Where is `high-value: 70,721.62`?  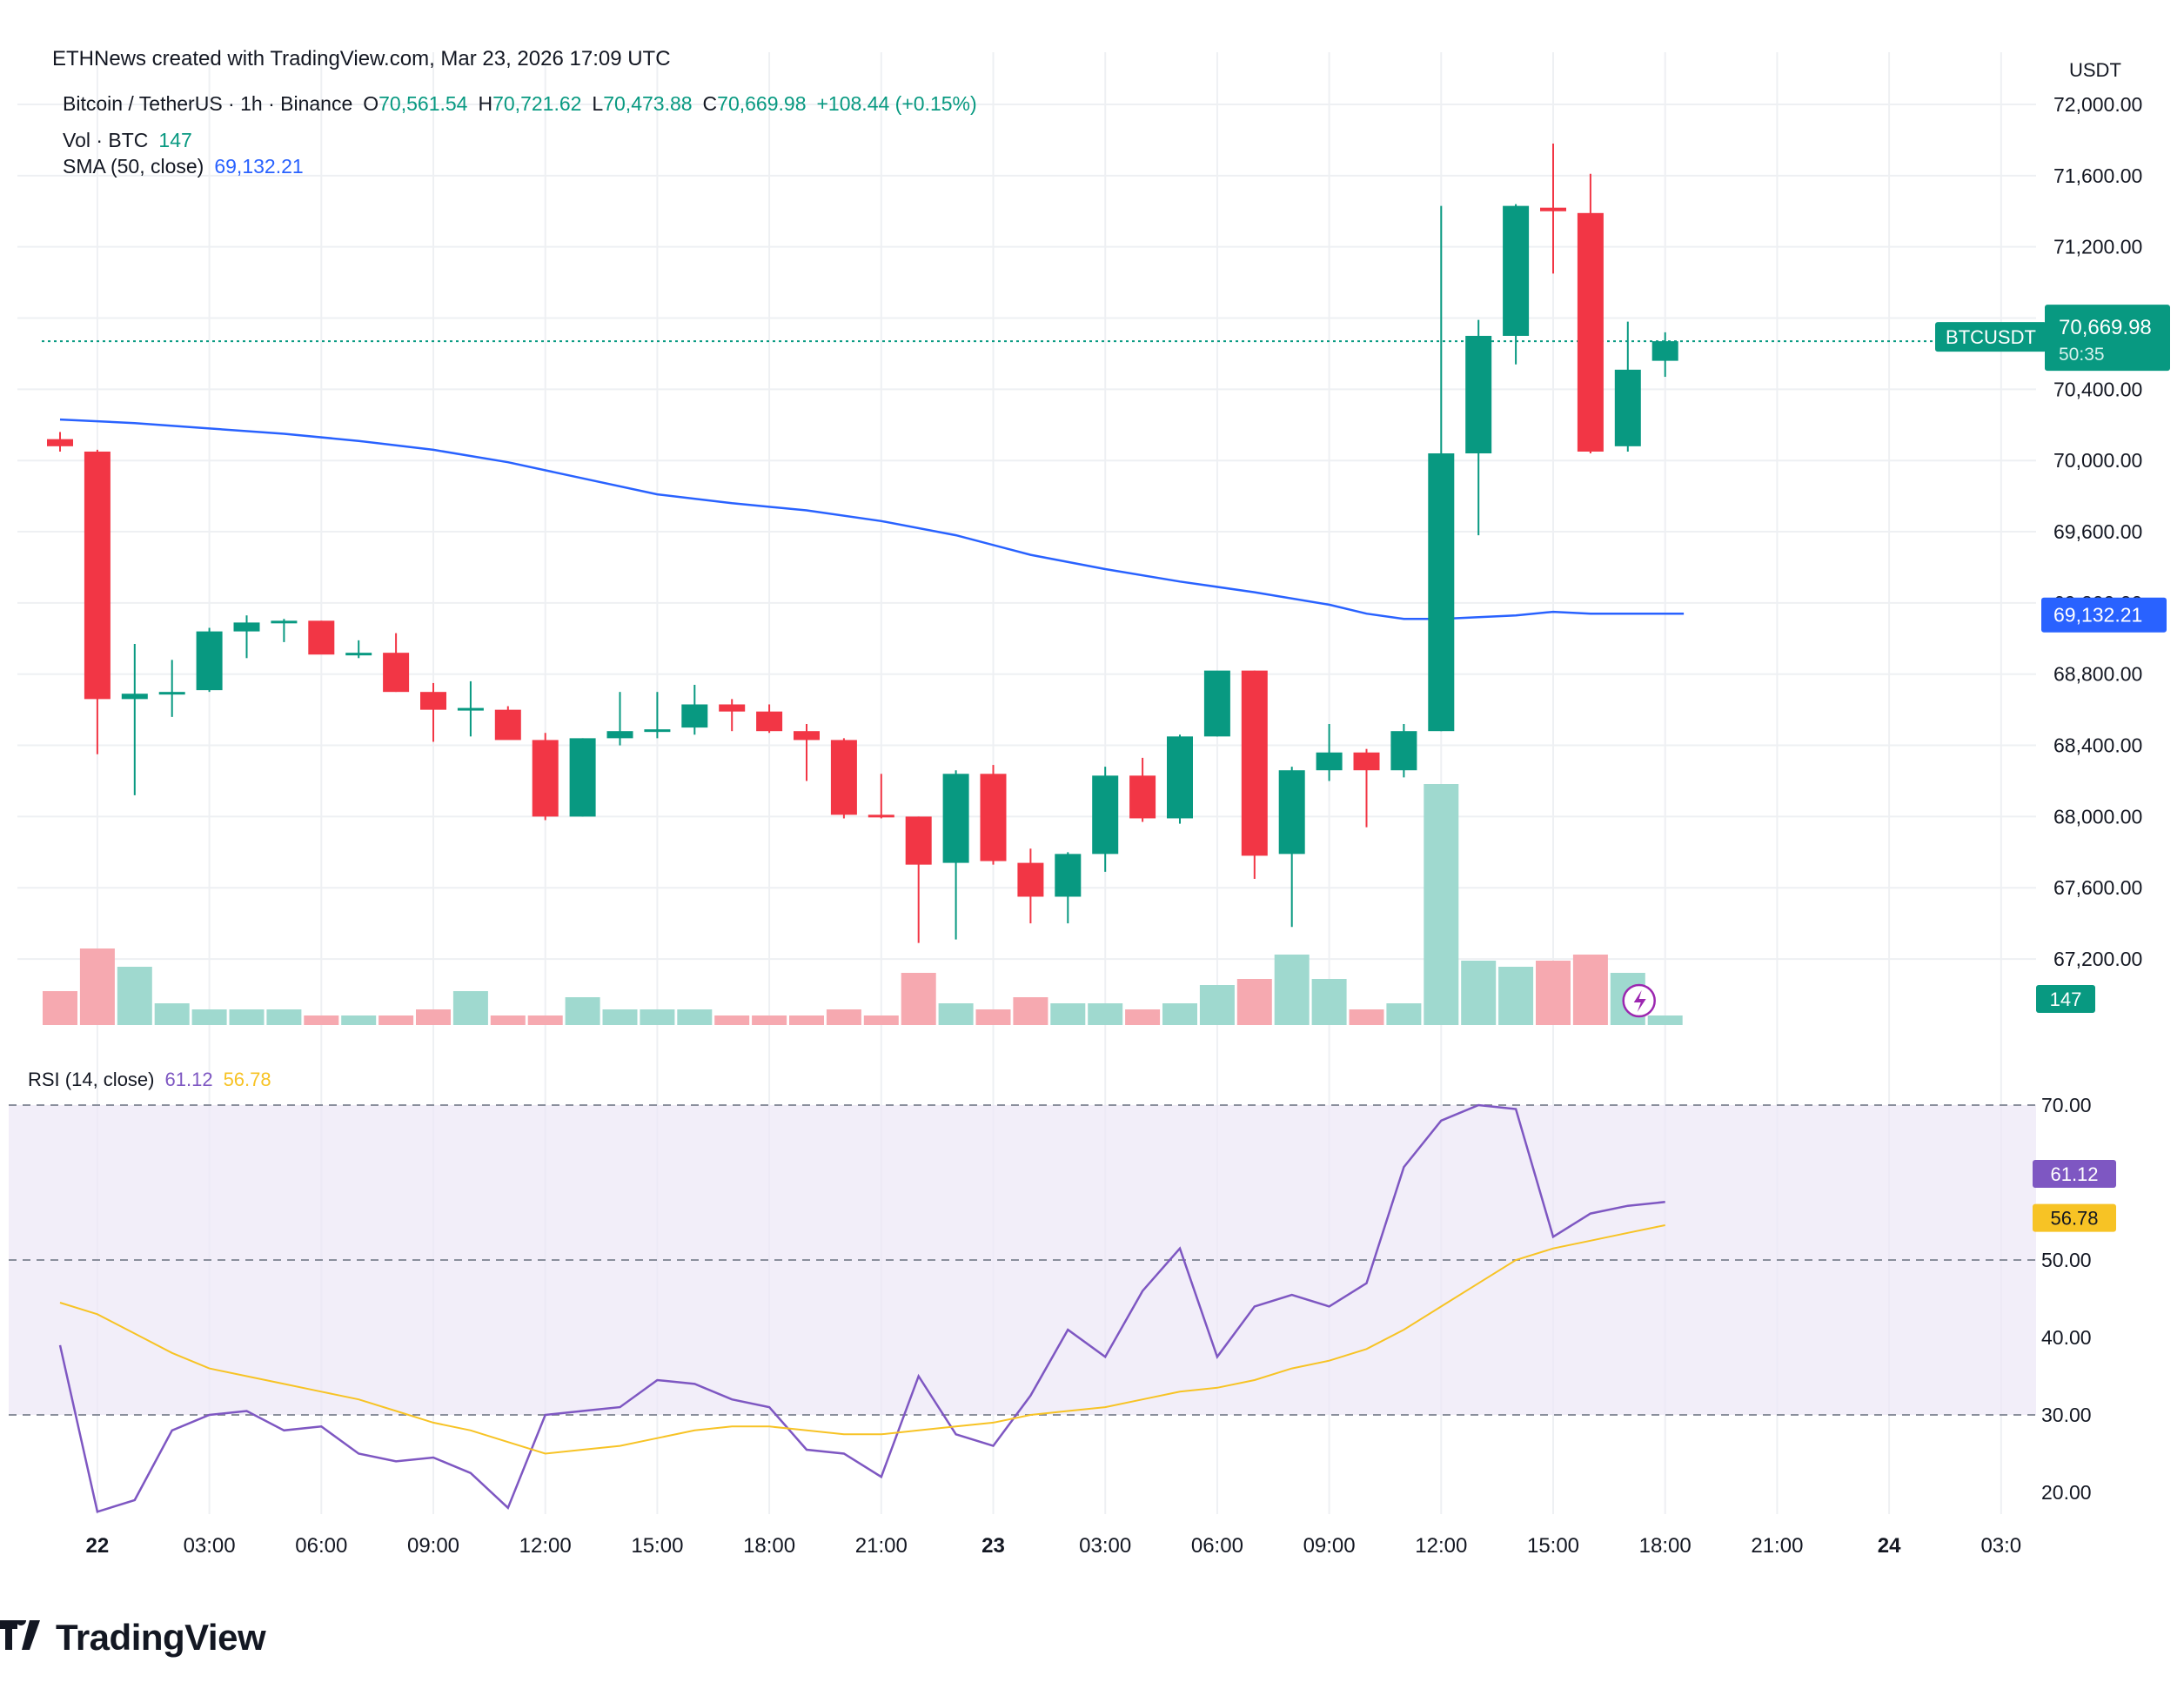
high-value: 70,721.62 is located at coordinates (537, 103).